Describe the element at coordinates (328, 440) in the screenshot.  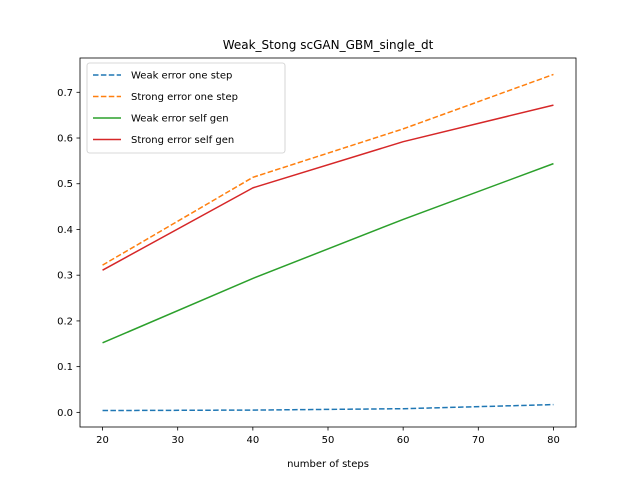
I see `x-tick-label: 50` at that location.